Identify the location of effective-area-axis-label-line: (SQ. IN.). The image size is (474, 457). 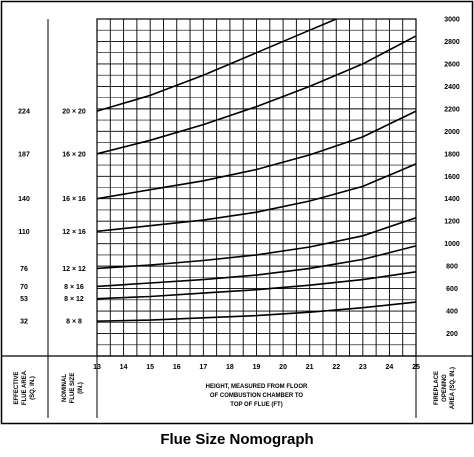
(33, 388).